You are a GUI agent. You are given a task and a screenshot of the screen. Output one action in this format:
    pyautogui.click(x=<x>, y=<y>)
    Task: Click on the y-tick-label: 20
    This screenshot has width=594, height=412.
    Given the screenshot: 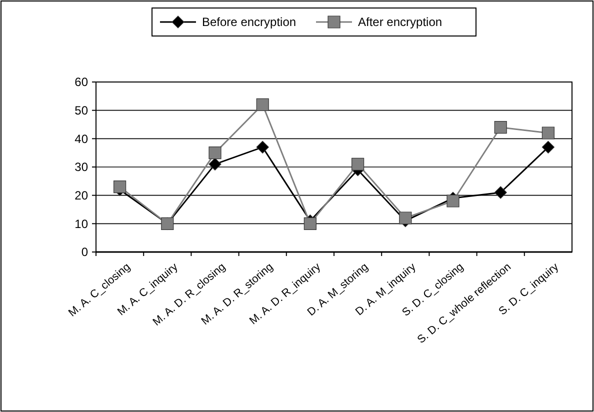 What is the action you would take?
    pyautogui.click(x=81, y=195)
    